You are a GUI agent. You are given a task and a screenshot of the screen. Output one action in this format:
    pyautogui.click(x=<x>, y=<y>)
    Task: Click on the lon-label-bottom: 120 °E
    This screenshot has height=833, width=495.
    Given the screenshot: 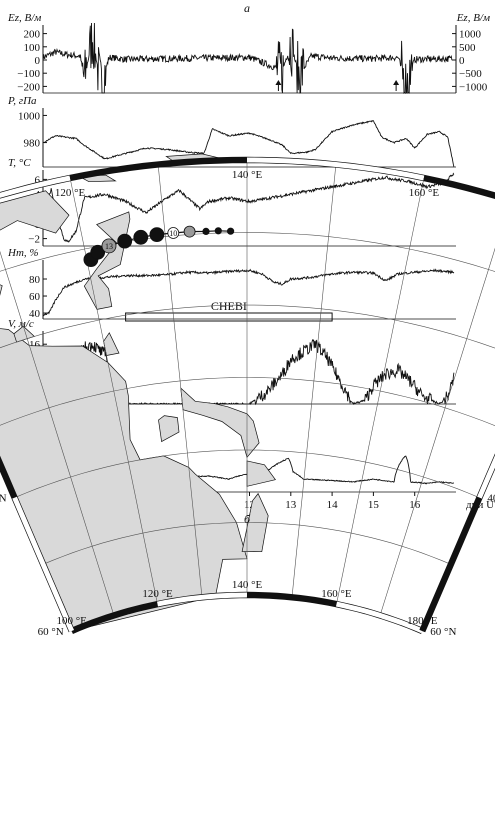 What is the action you would take?
    pyautogui.click(x=70, y=193)
    